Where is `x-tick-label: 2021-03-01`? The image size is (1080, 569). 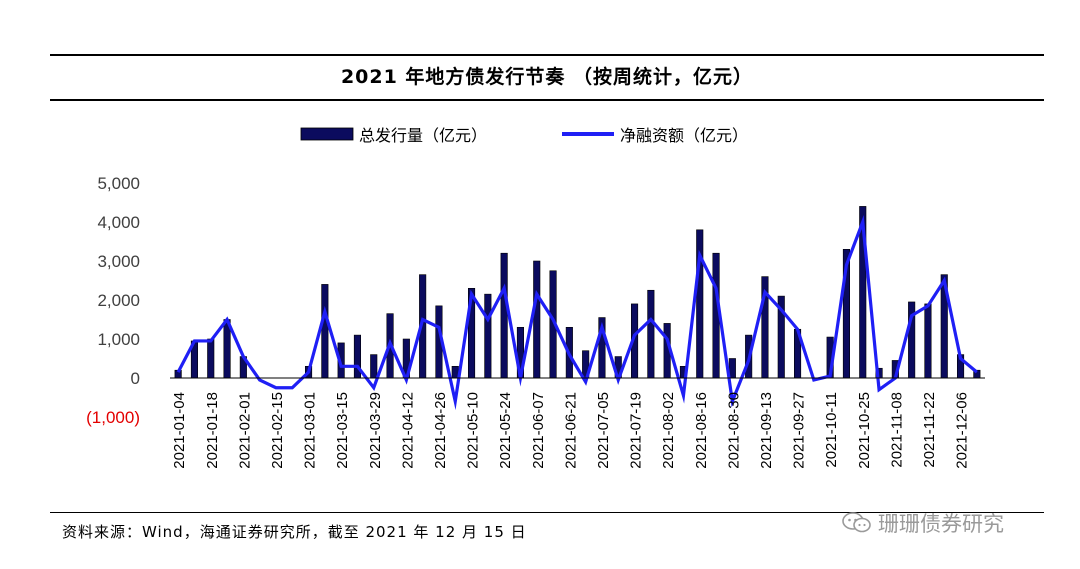 x-tick-label: 2021-03-01 is located at coordinates (310, 430).